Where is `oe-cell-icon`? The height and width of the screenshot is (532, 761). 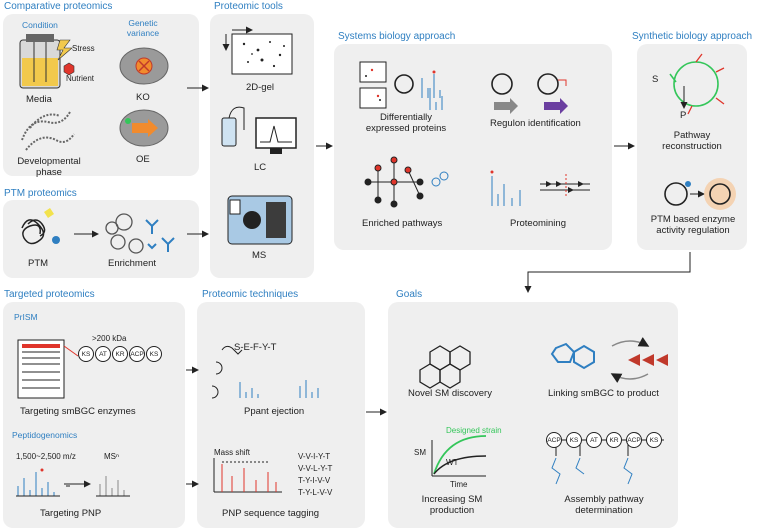
oe-cell-icon is located at coordinates (144, 128).